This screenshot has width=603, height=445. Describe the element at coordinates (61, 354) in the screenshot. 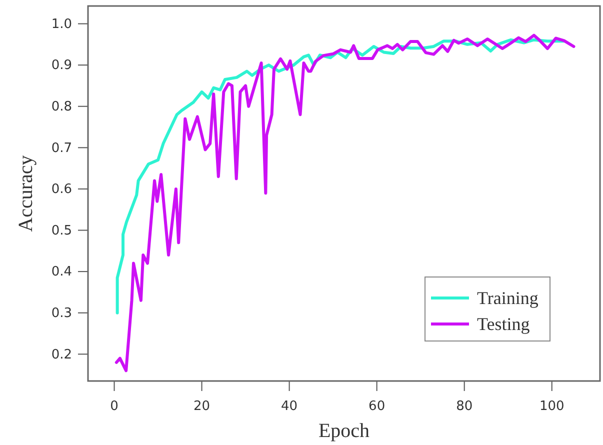

I see `y-tick-label: 0.2` at that location.